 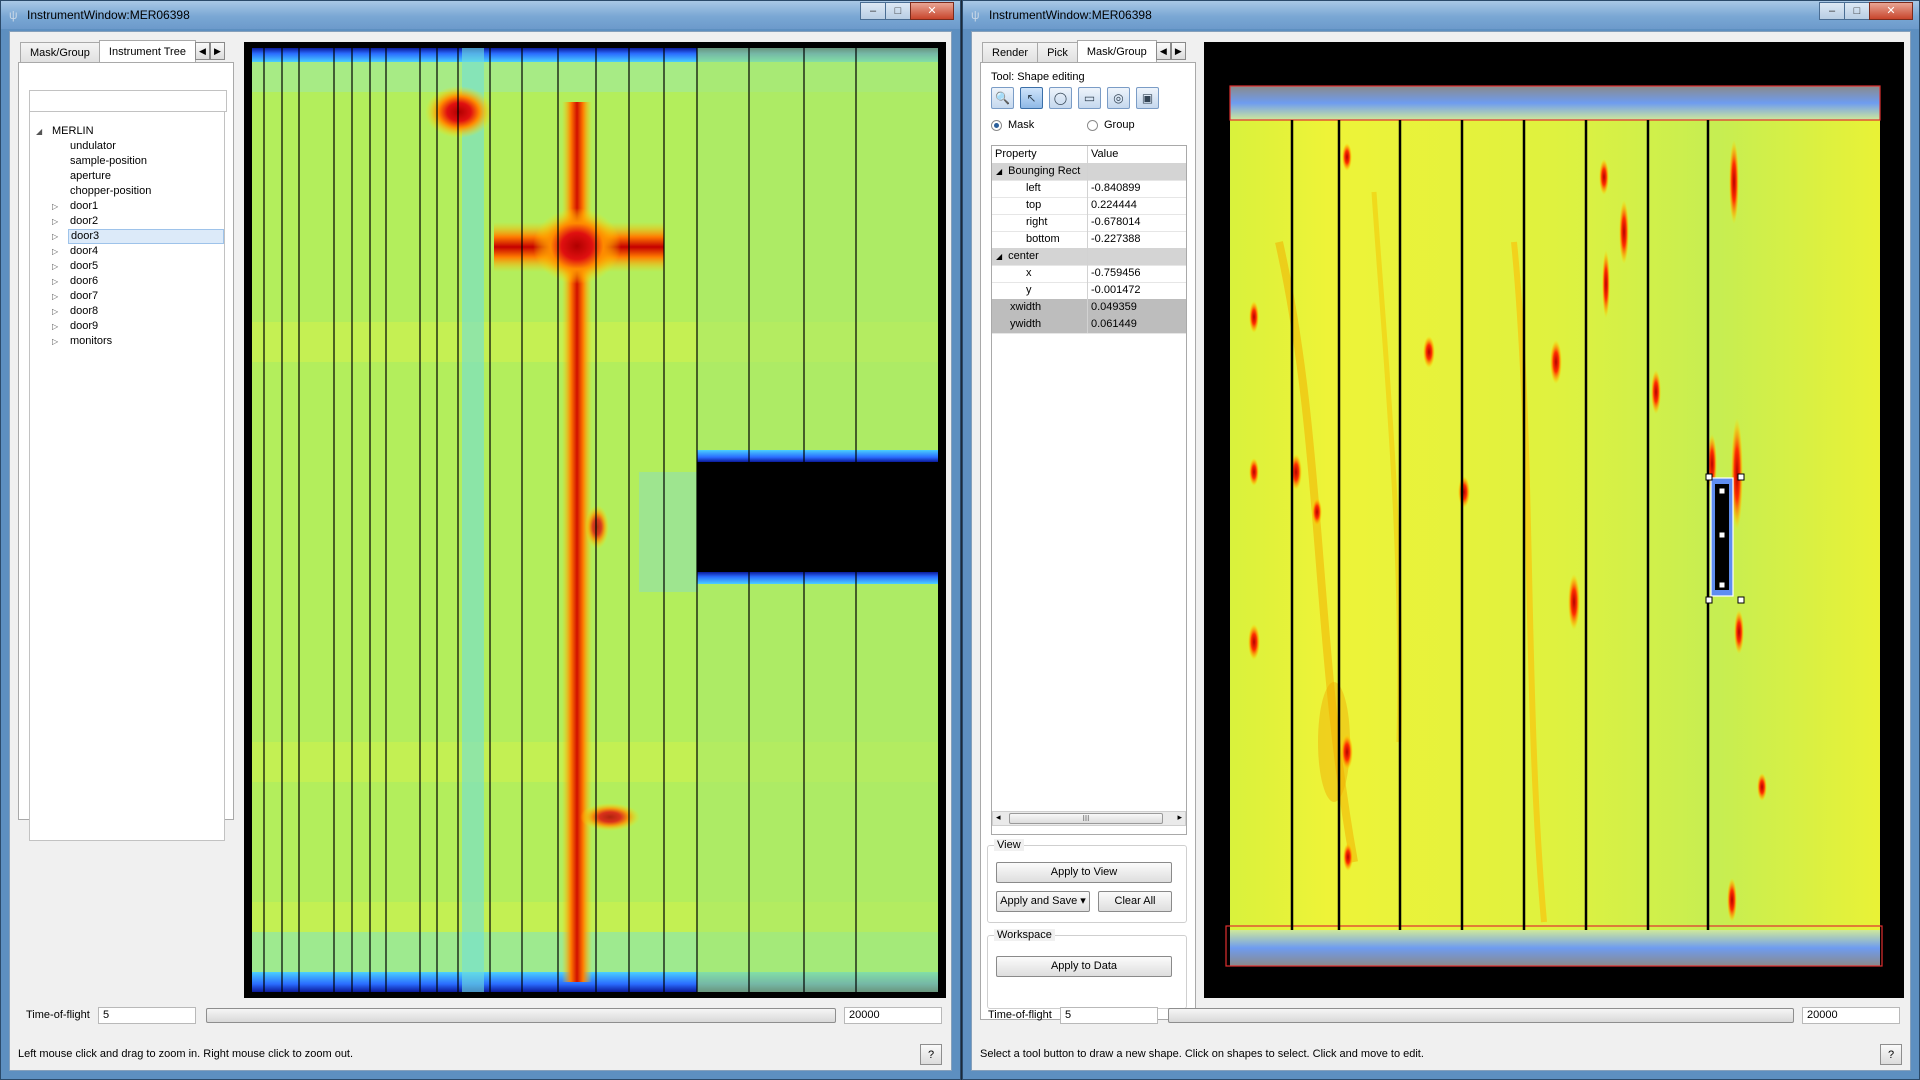 I want to click on property-value: -0.001472, so click(x=1116, y=290).